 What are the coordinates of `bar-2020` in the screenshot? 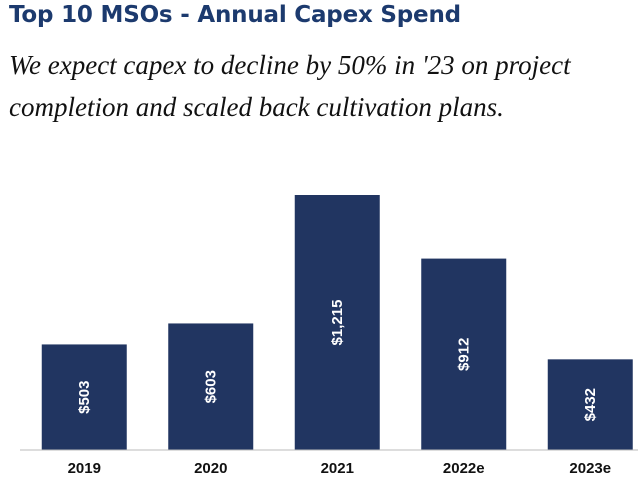 It's located at (211, 386).